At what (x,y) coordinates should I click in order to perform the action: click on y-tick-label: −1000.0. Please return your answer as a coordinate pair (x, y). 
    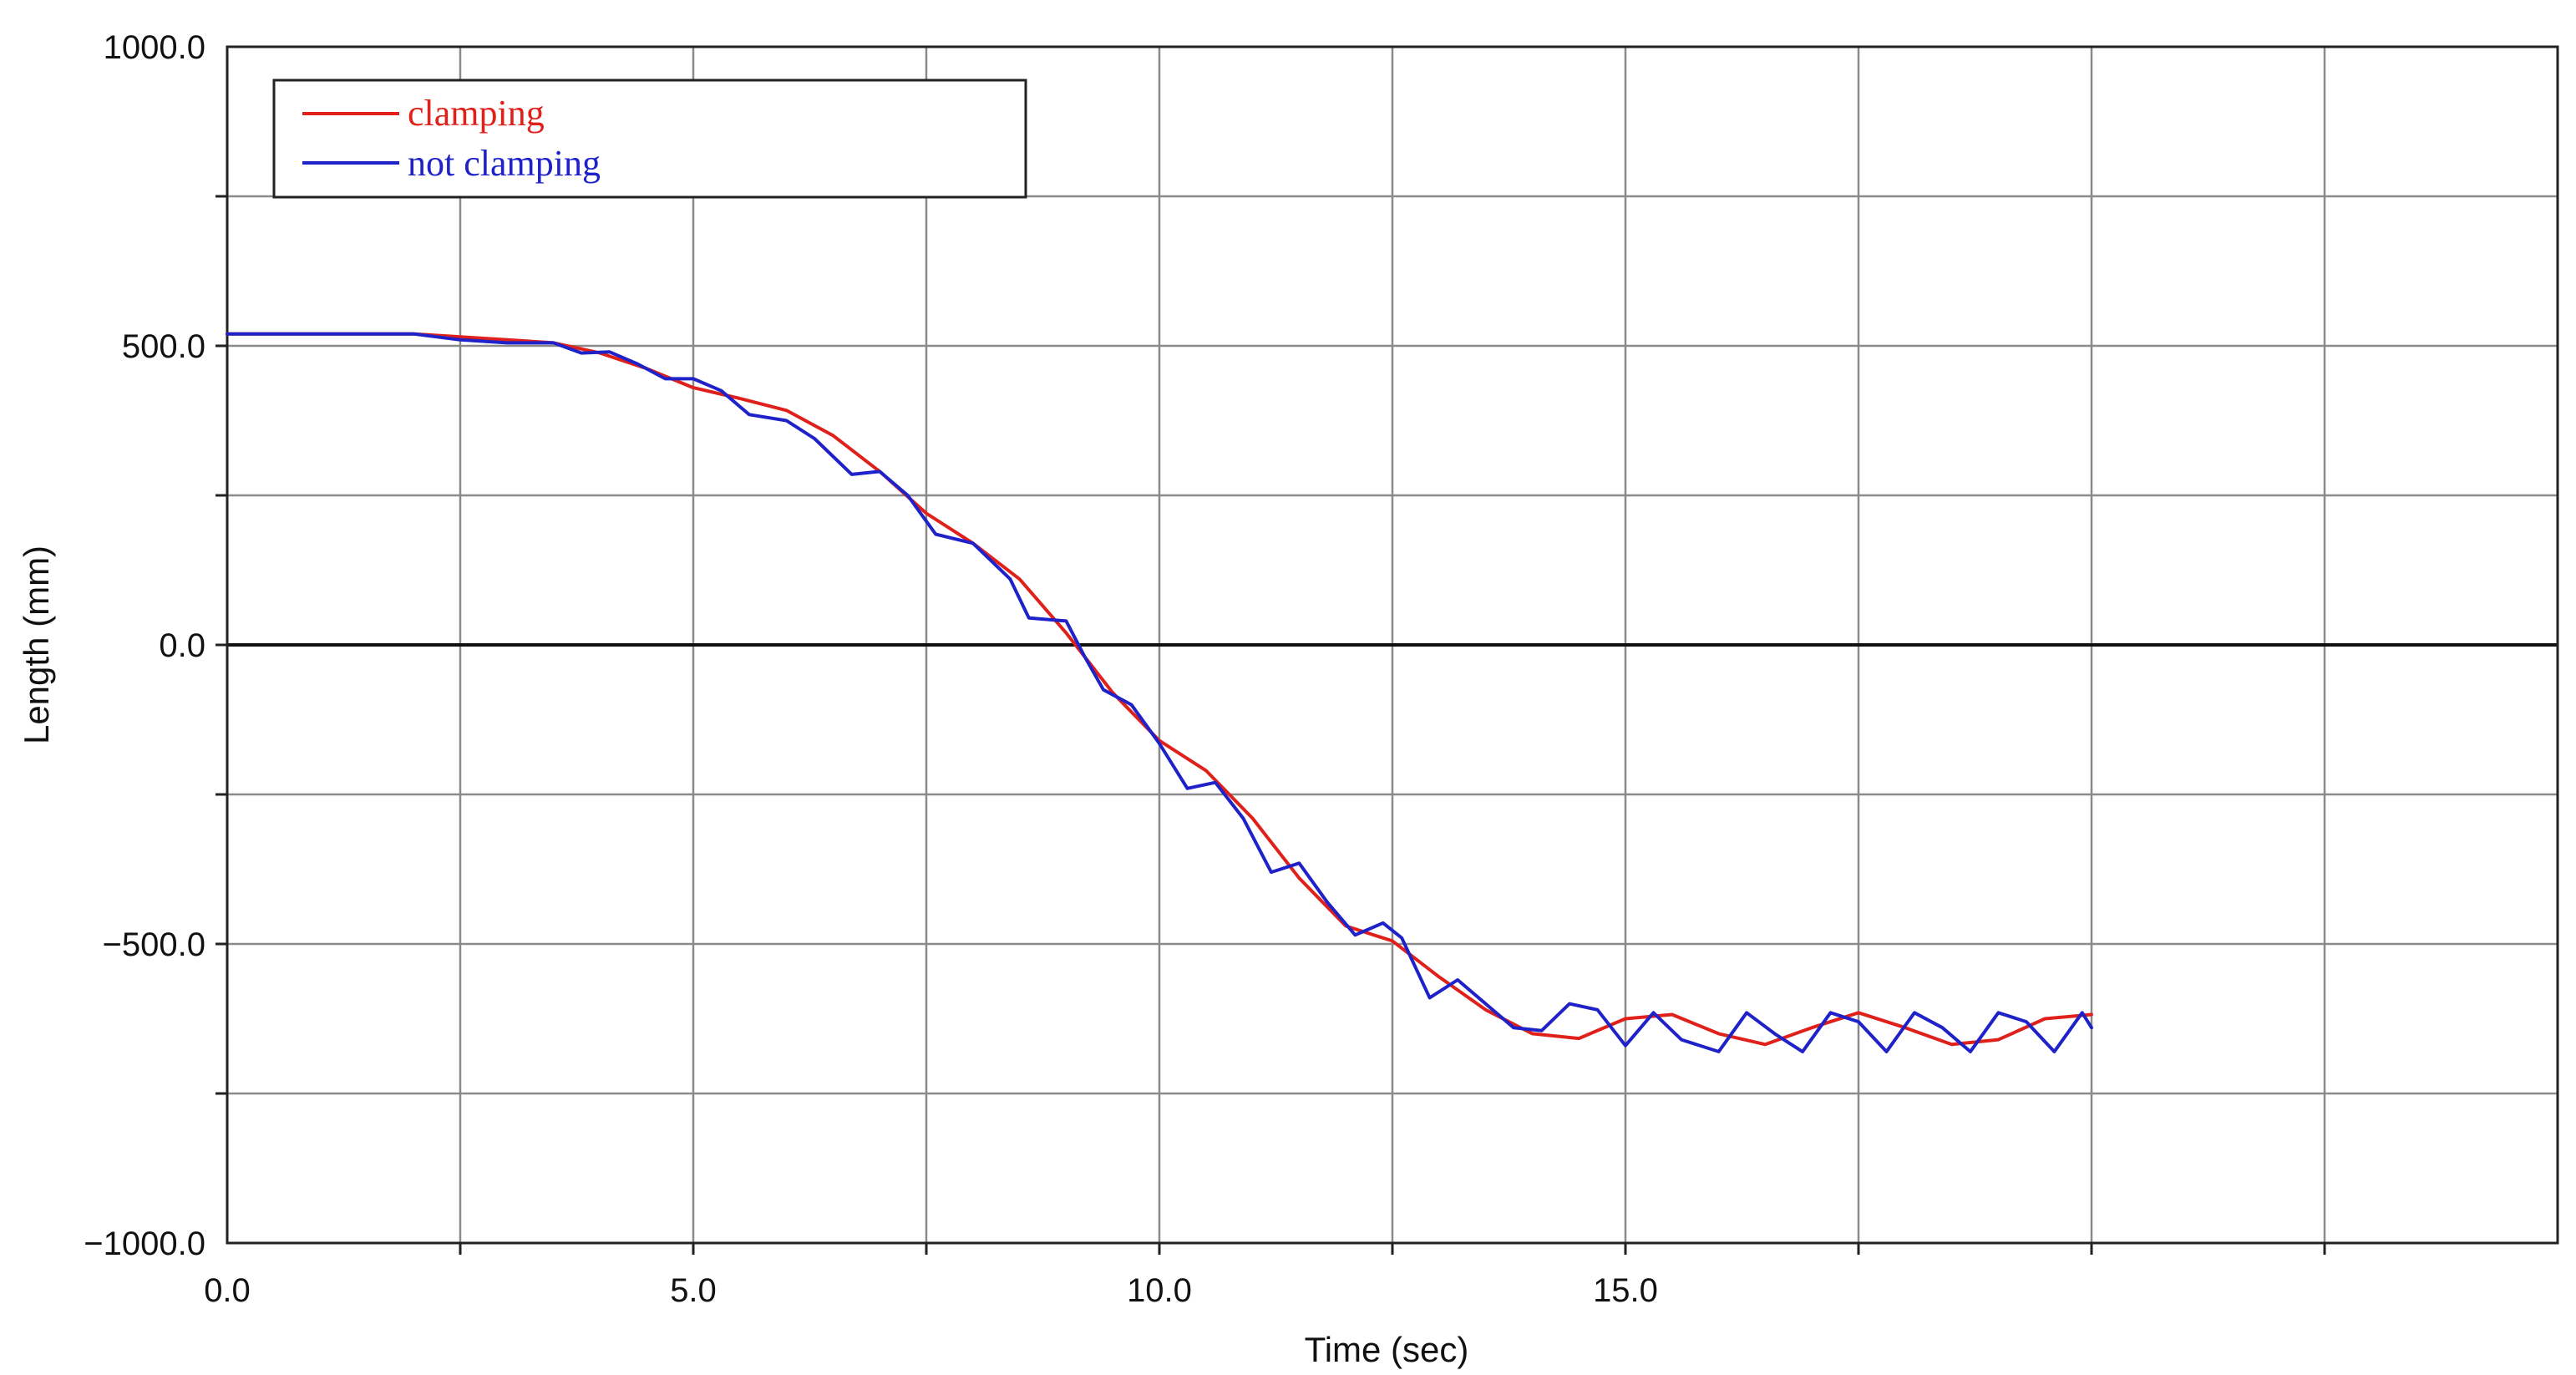
    Looking at the image, I should click on (144, 1243).